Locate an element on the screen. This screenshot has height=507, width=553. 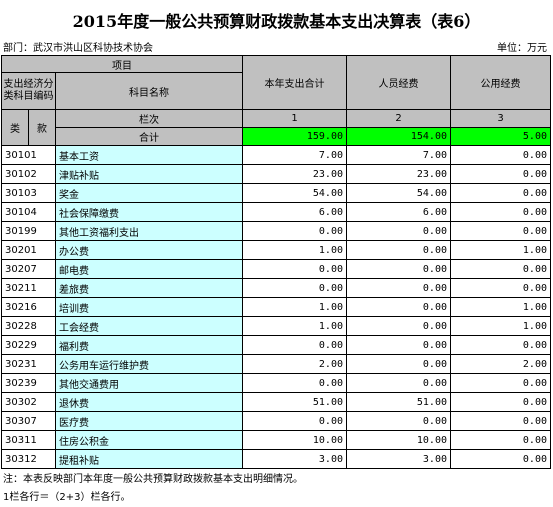
value-cell: 3.00 is located at coordinates (398, 459).